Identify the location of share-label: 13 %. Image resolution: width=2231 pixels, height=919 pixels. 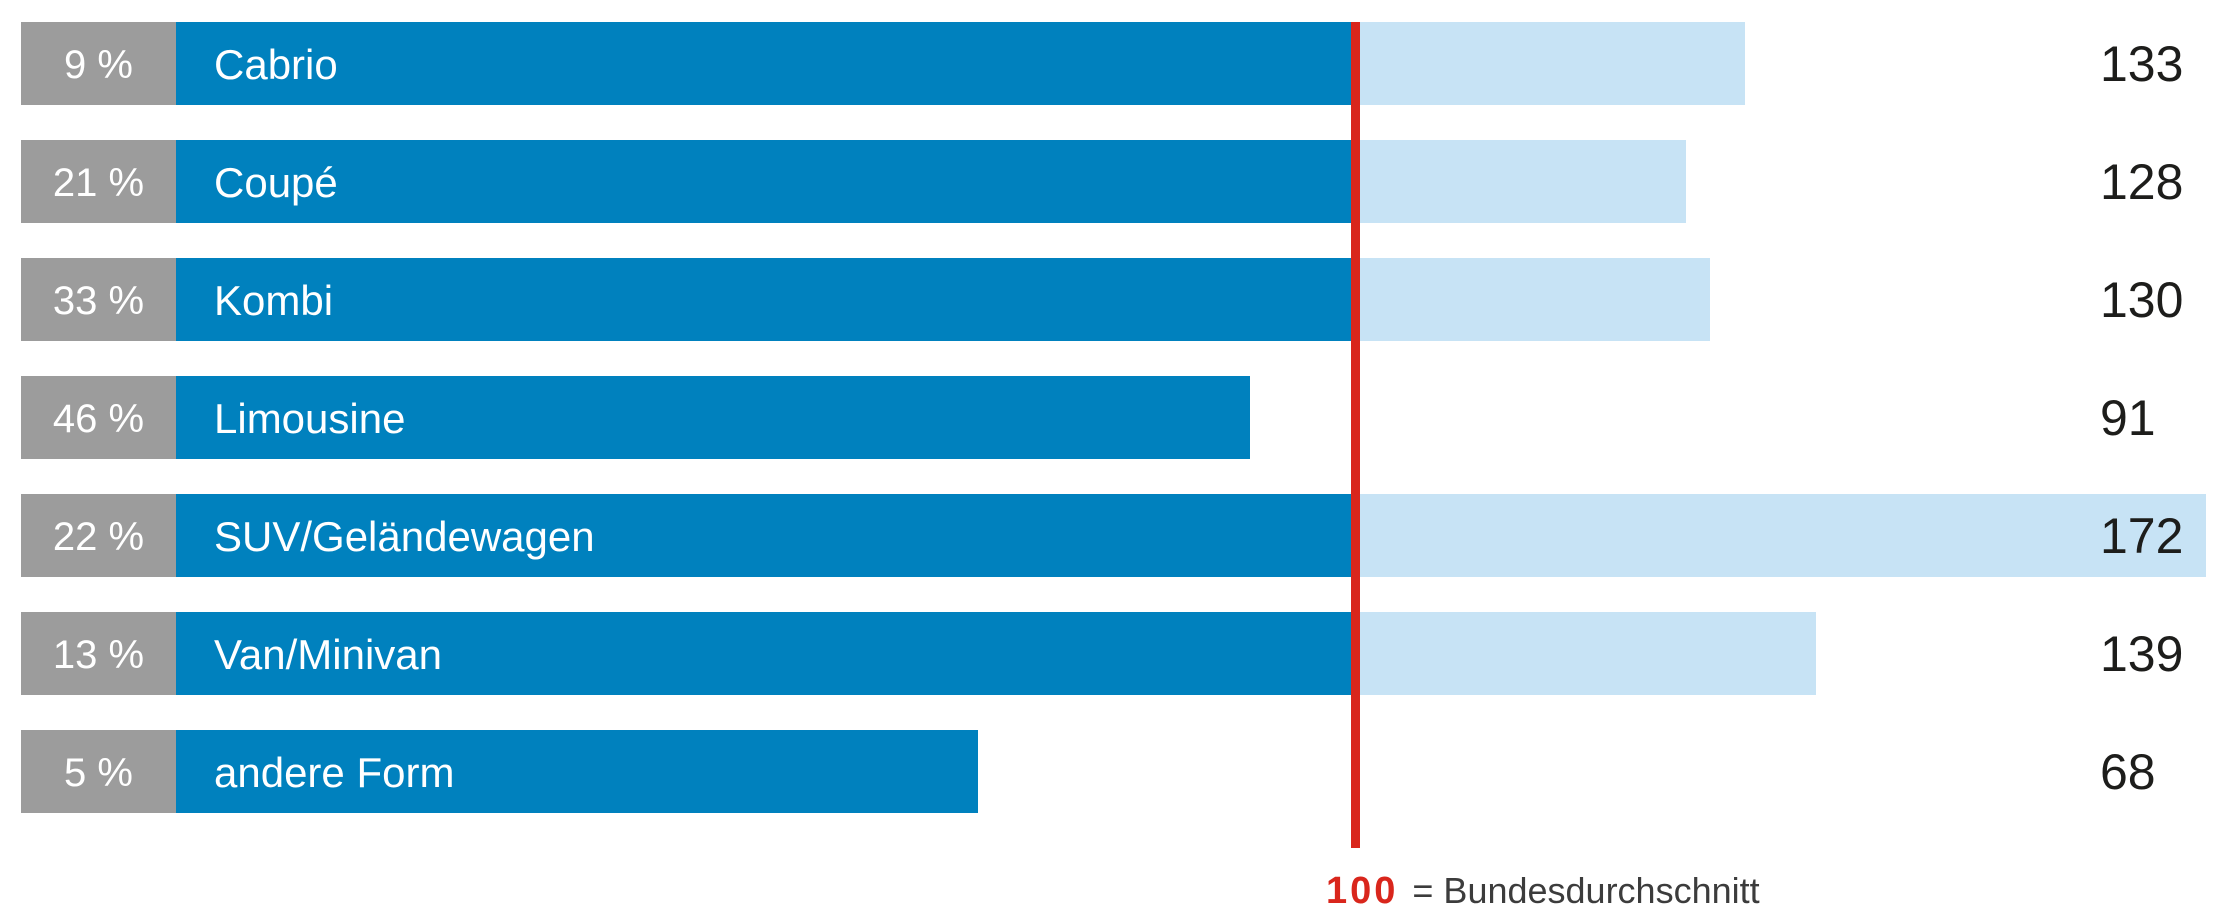
(98, 654).